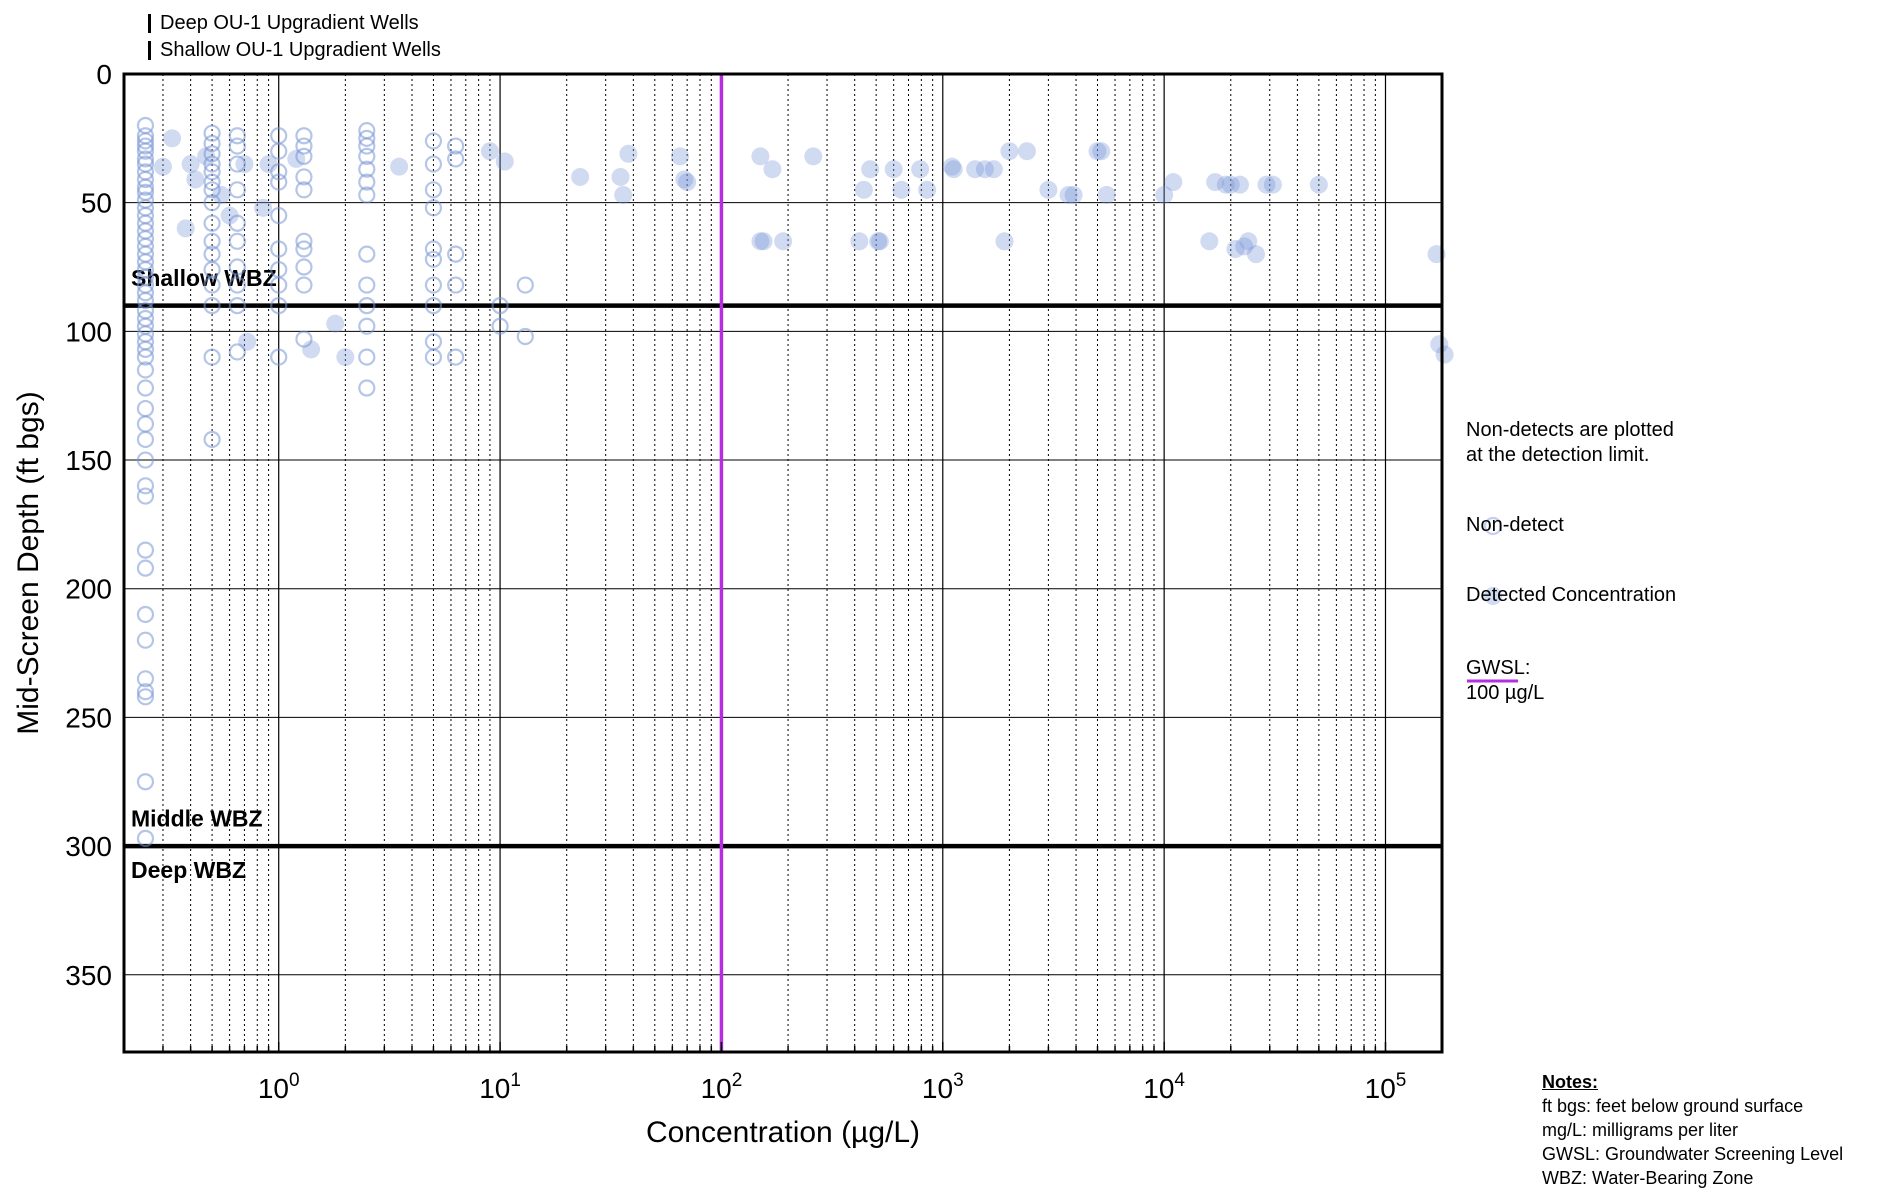 This screenshot has height=1190, width=1904. I want to click on y-tick-label: 350, so click(88, 975).